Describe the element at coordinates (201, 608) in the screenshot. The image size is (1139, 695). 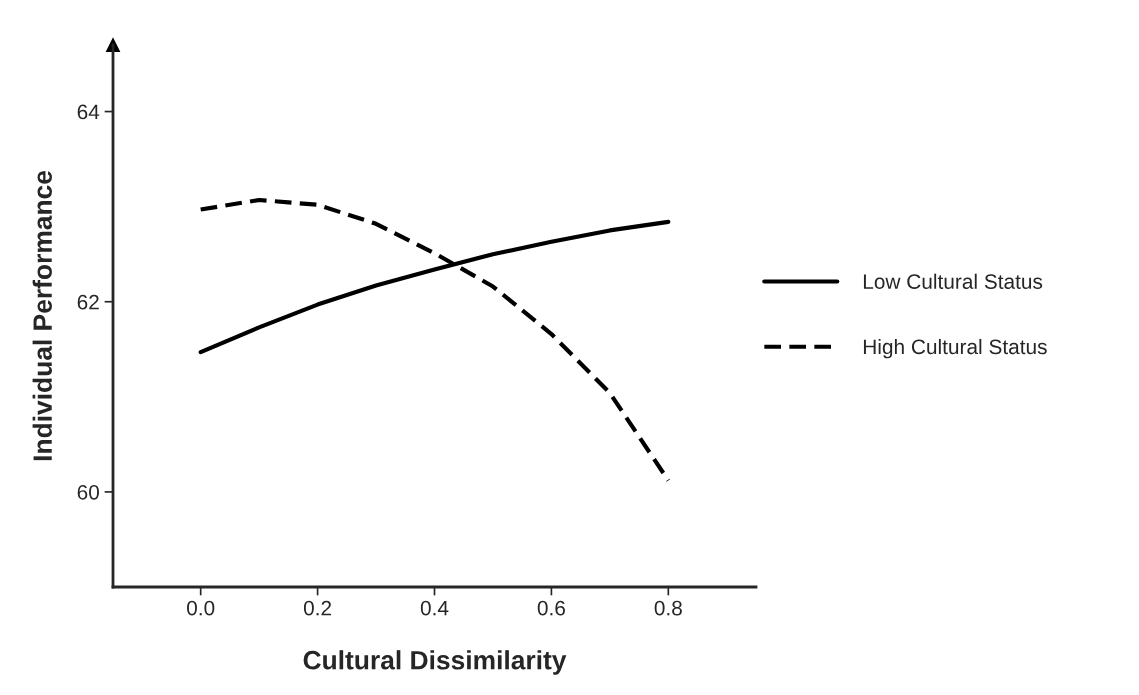
I see `x-tick-label: 0.0` at that location.